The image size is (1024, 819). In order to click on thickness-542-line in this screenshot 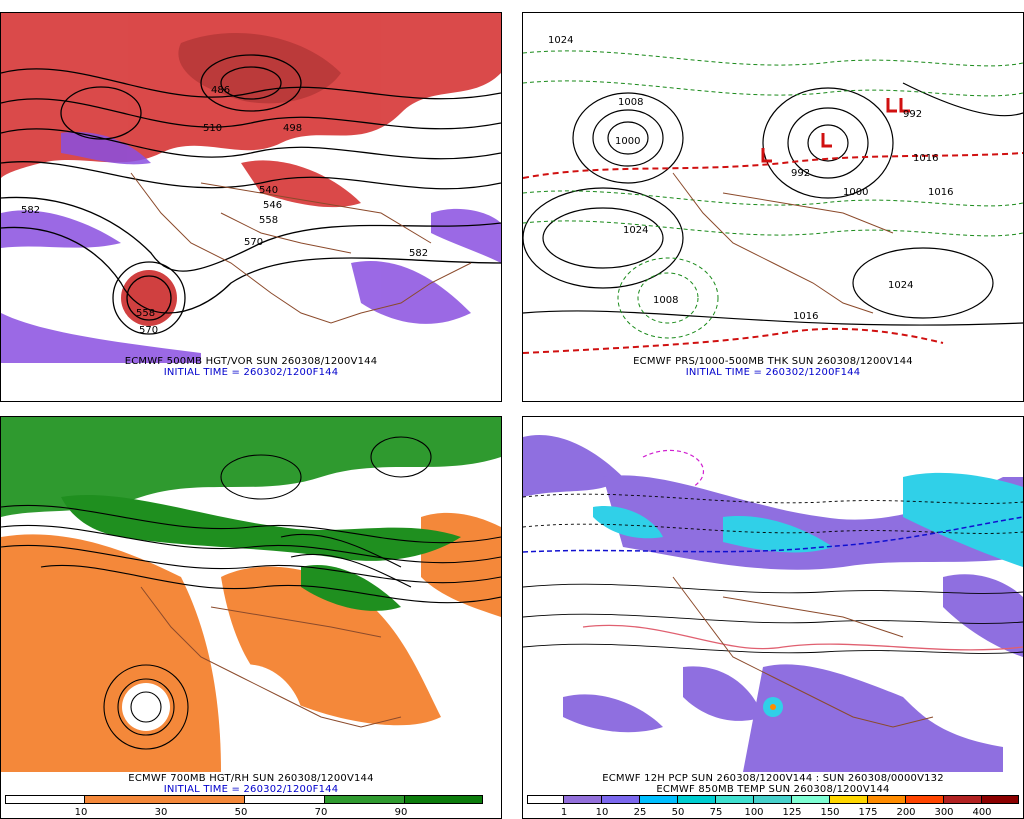, I will do `click(773, 253)`.